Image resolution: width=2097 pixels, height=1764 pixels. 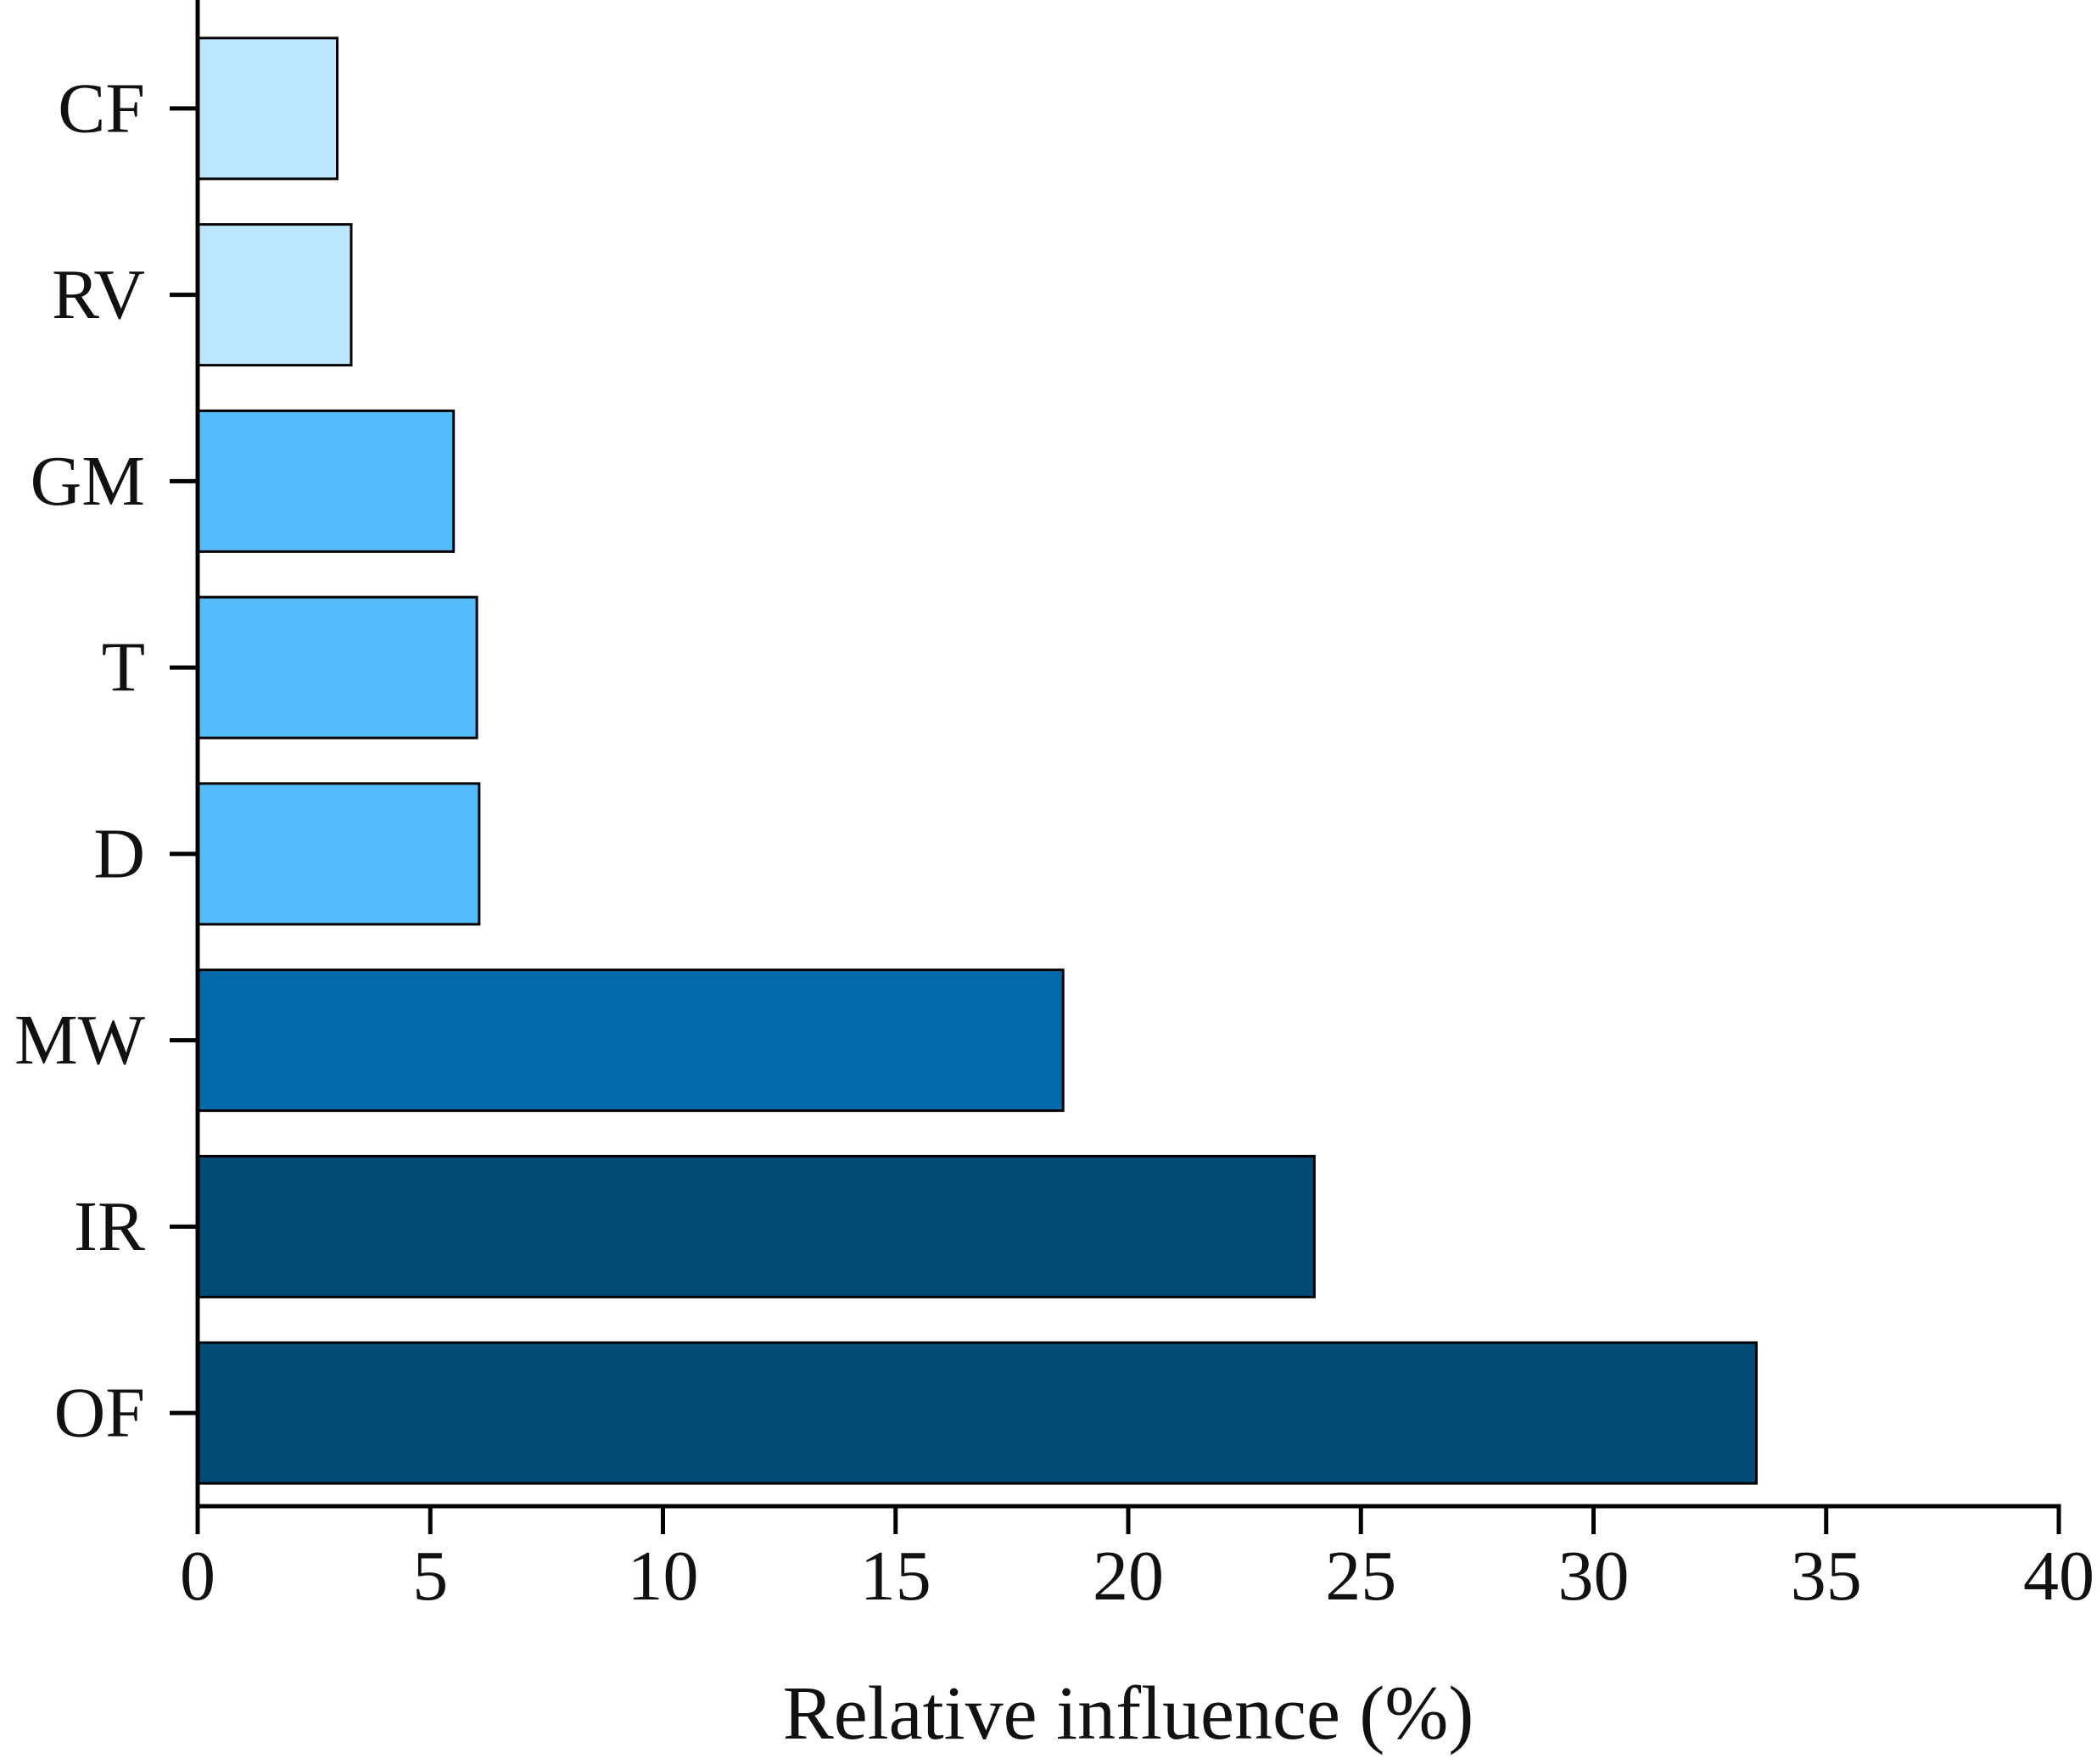 What do you see at coordinates (106, 761) in the screenshot?
I see `y-ticks-group: CF RV GM T D MW IR OF` at bounding box center [106, 761].